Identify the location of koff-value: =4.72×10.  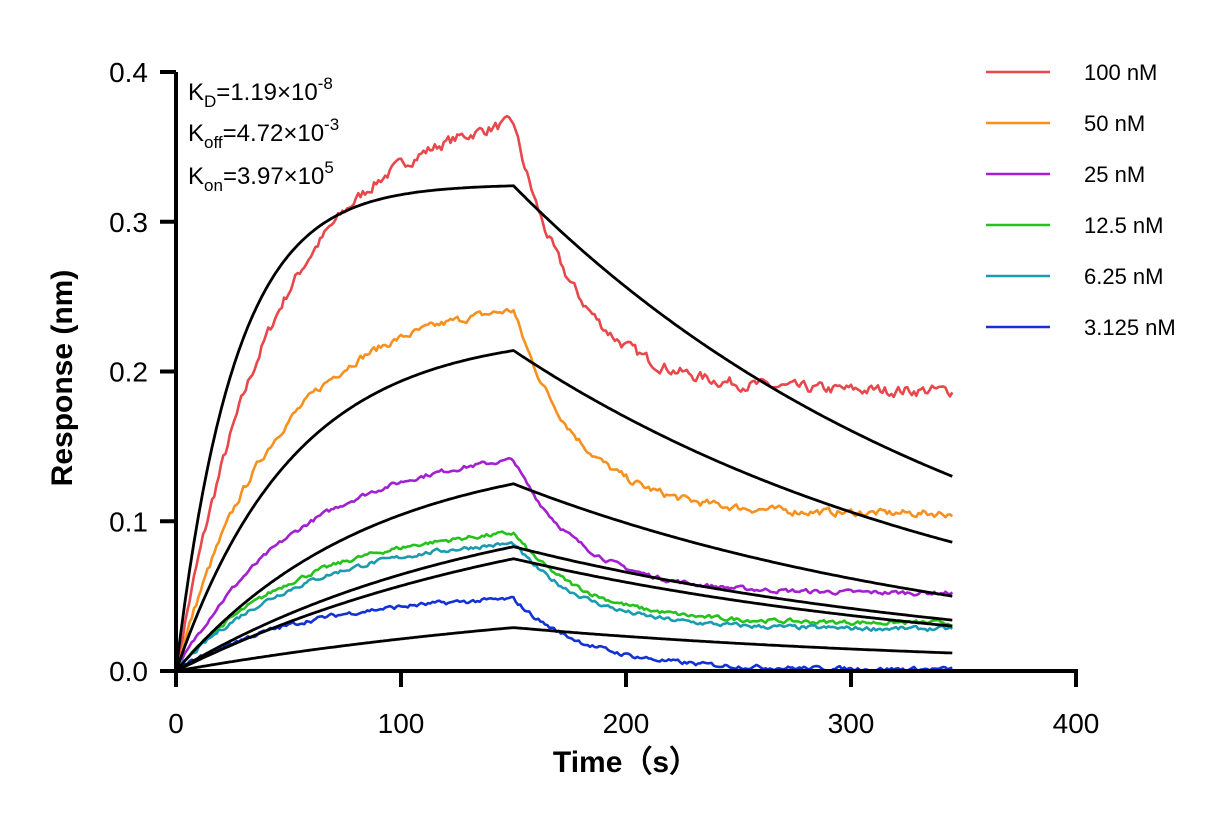
(273, 133).